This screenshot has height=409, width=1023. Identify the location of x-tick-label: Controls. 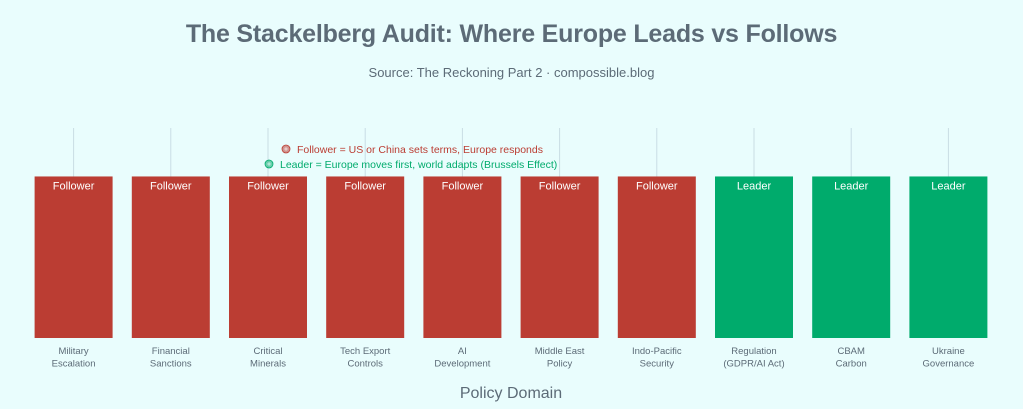
(366, 364).